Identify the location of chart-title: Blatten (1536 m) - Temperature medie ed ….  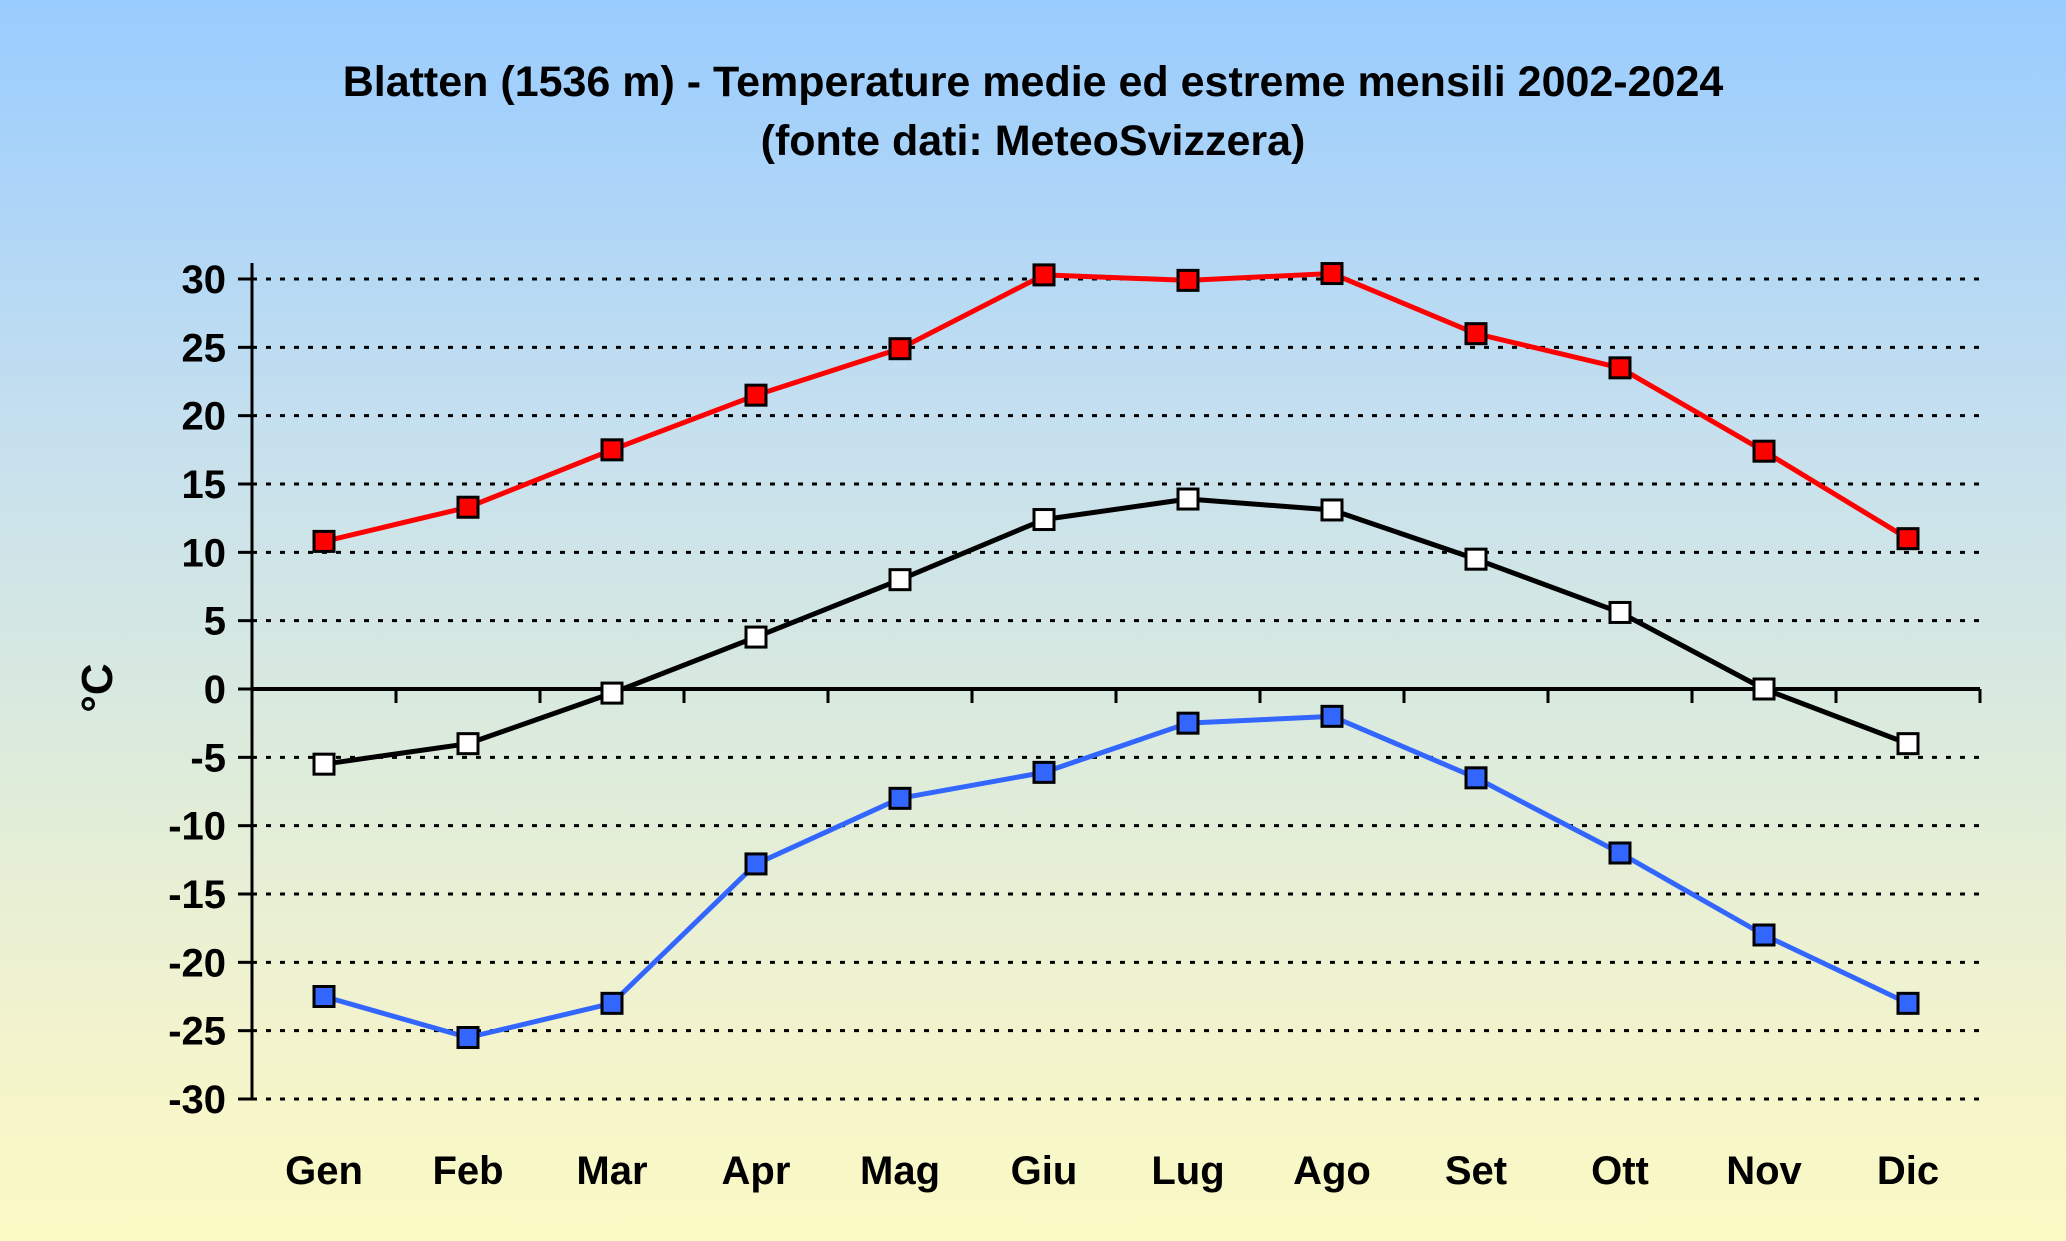
(1033, 82).